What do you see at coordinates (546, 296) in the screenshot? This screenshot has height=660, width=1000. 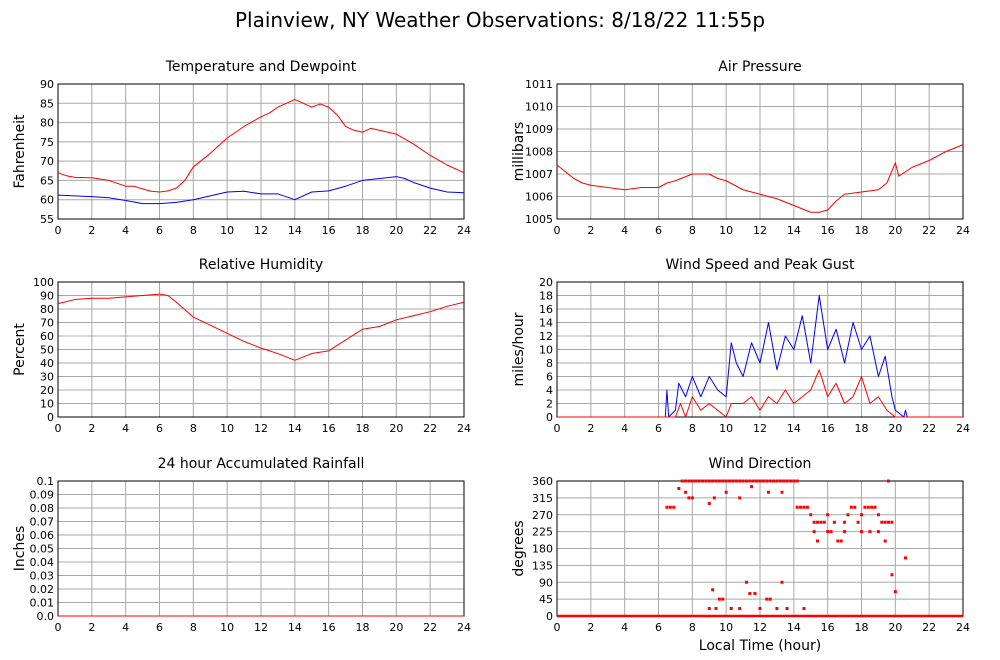 I see `y-tick-label: 18` at bounding box center [546, 296].